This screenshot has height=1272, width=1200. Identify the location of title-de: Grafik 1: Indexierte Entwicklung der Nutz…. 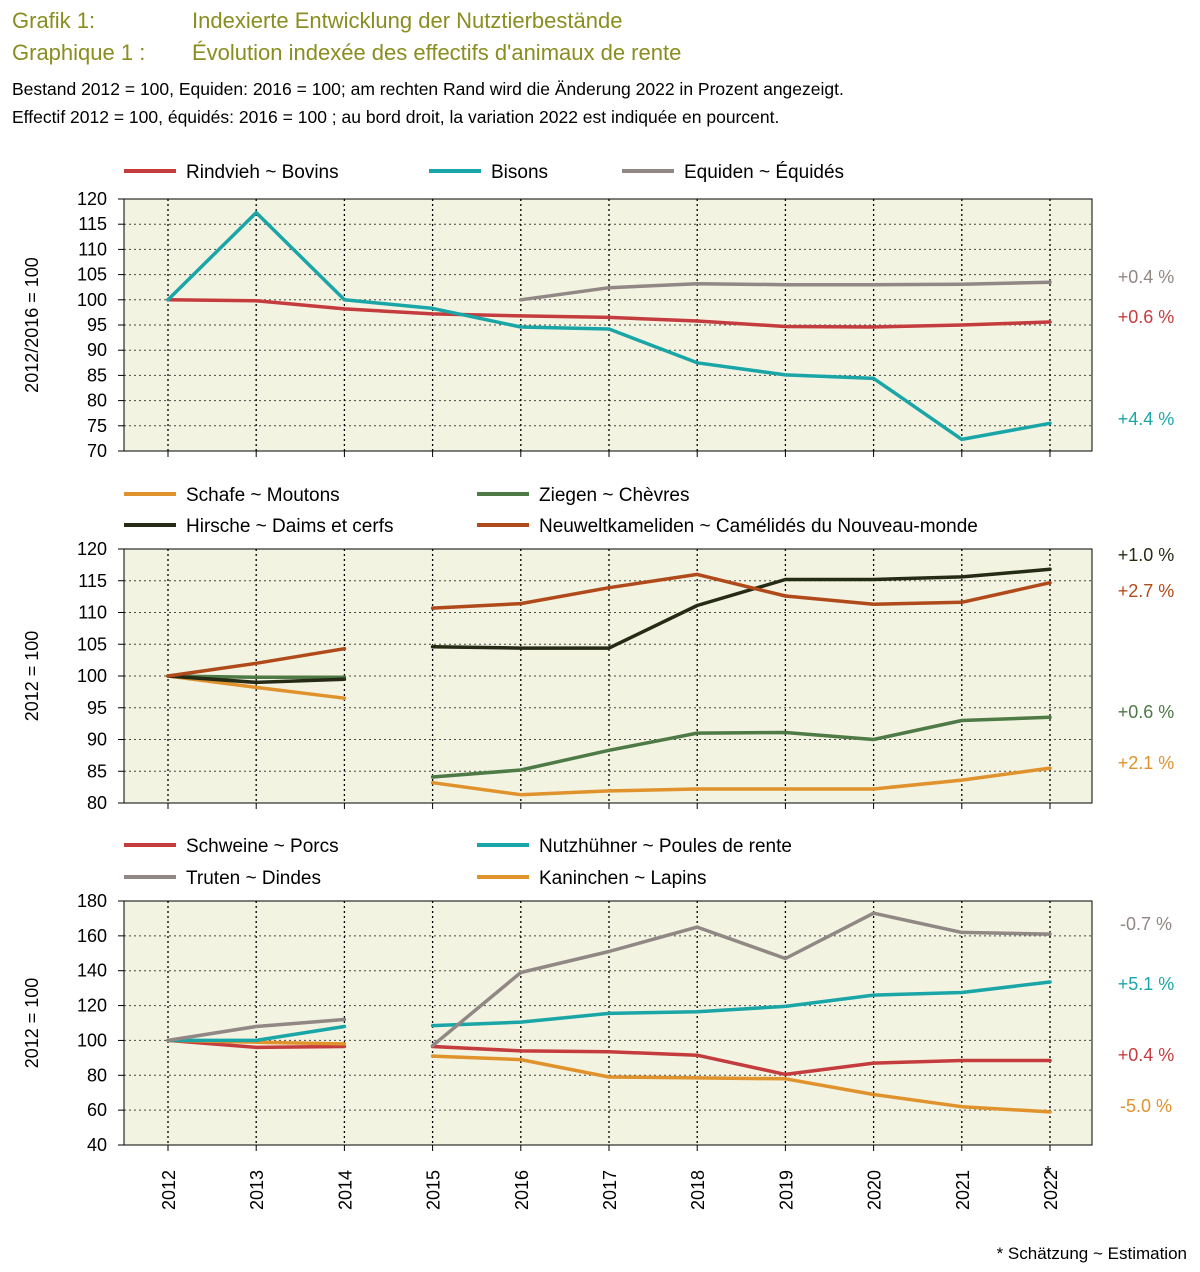
(317, 21).